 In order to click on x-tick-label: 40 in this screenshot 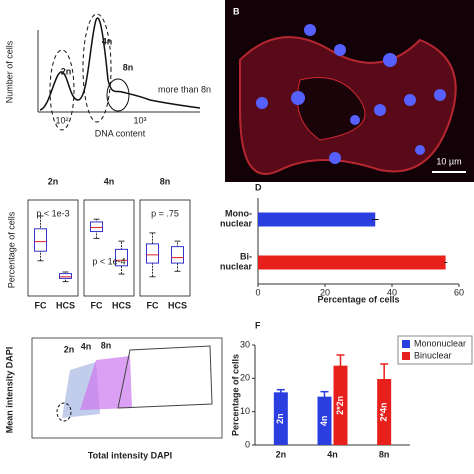, I will do `click(392, 292)`.